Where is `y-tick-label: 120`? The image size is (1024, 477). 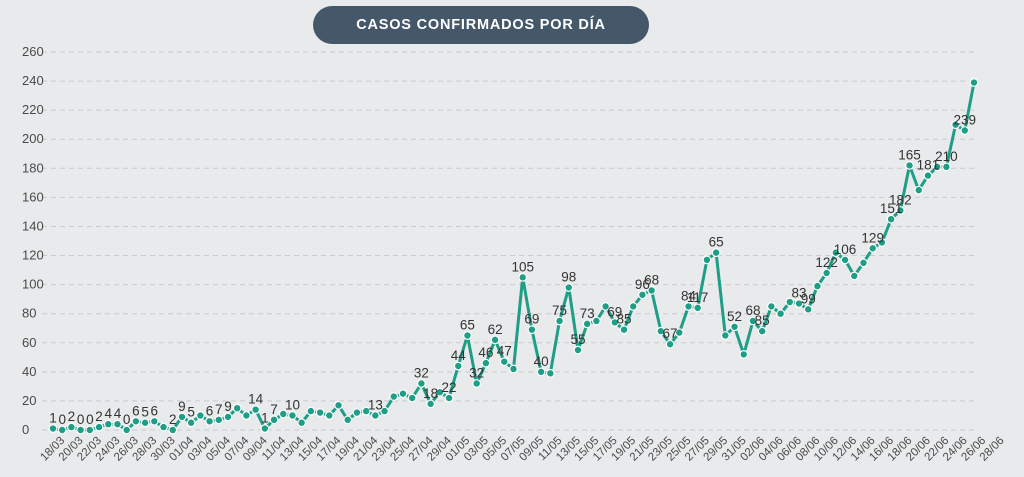
y-tick-label: 120 is located at coordinates (33, 255).